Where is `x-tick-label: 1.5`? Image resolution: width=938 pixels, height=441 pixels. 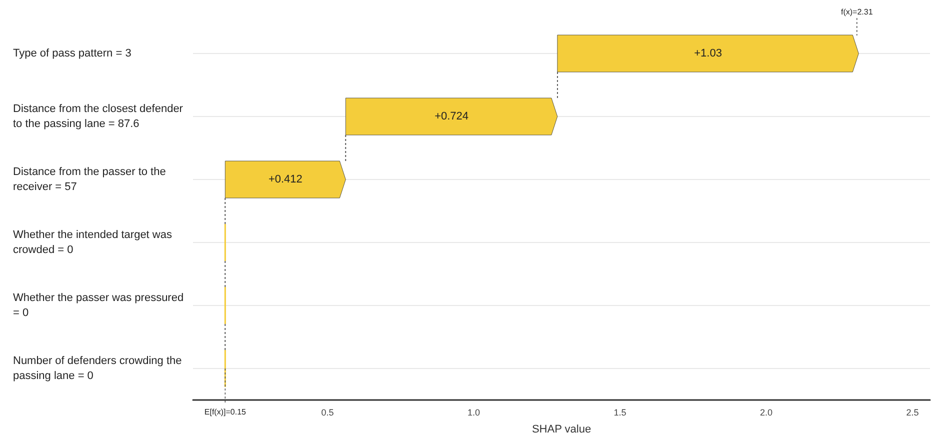
x-tick-label: 1.5 is located at coordinates (620, 413).